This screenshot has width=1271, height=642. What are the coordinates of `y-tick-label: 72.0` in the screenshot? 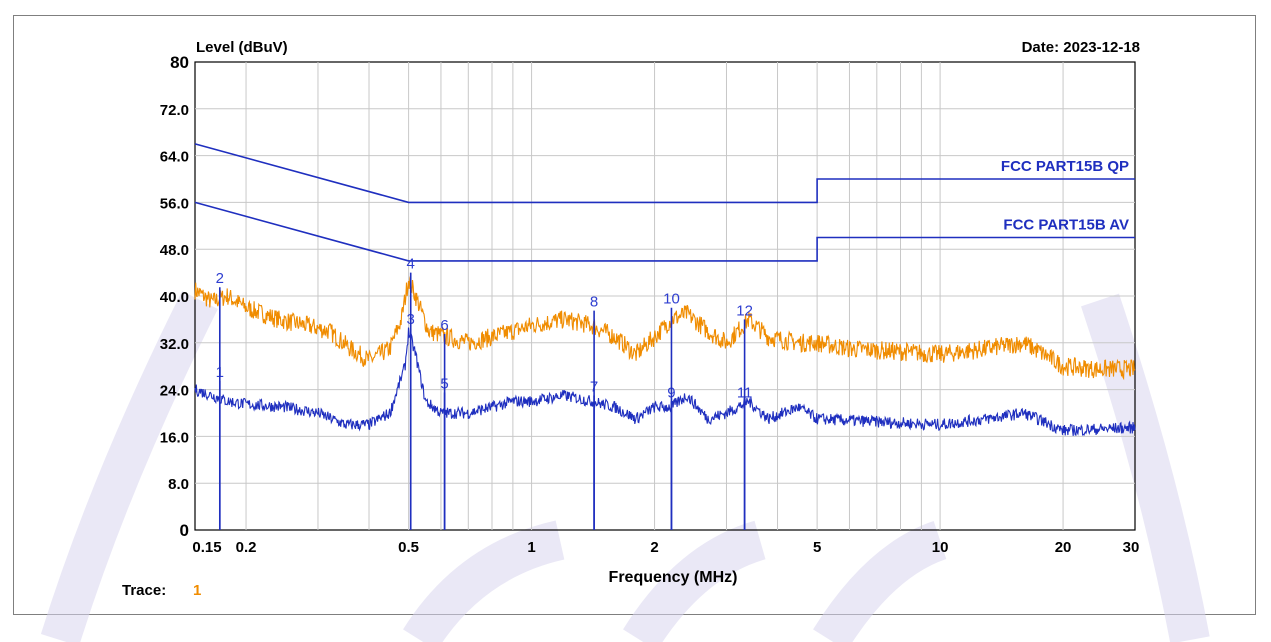 It's located at (174, 110).